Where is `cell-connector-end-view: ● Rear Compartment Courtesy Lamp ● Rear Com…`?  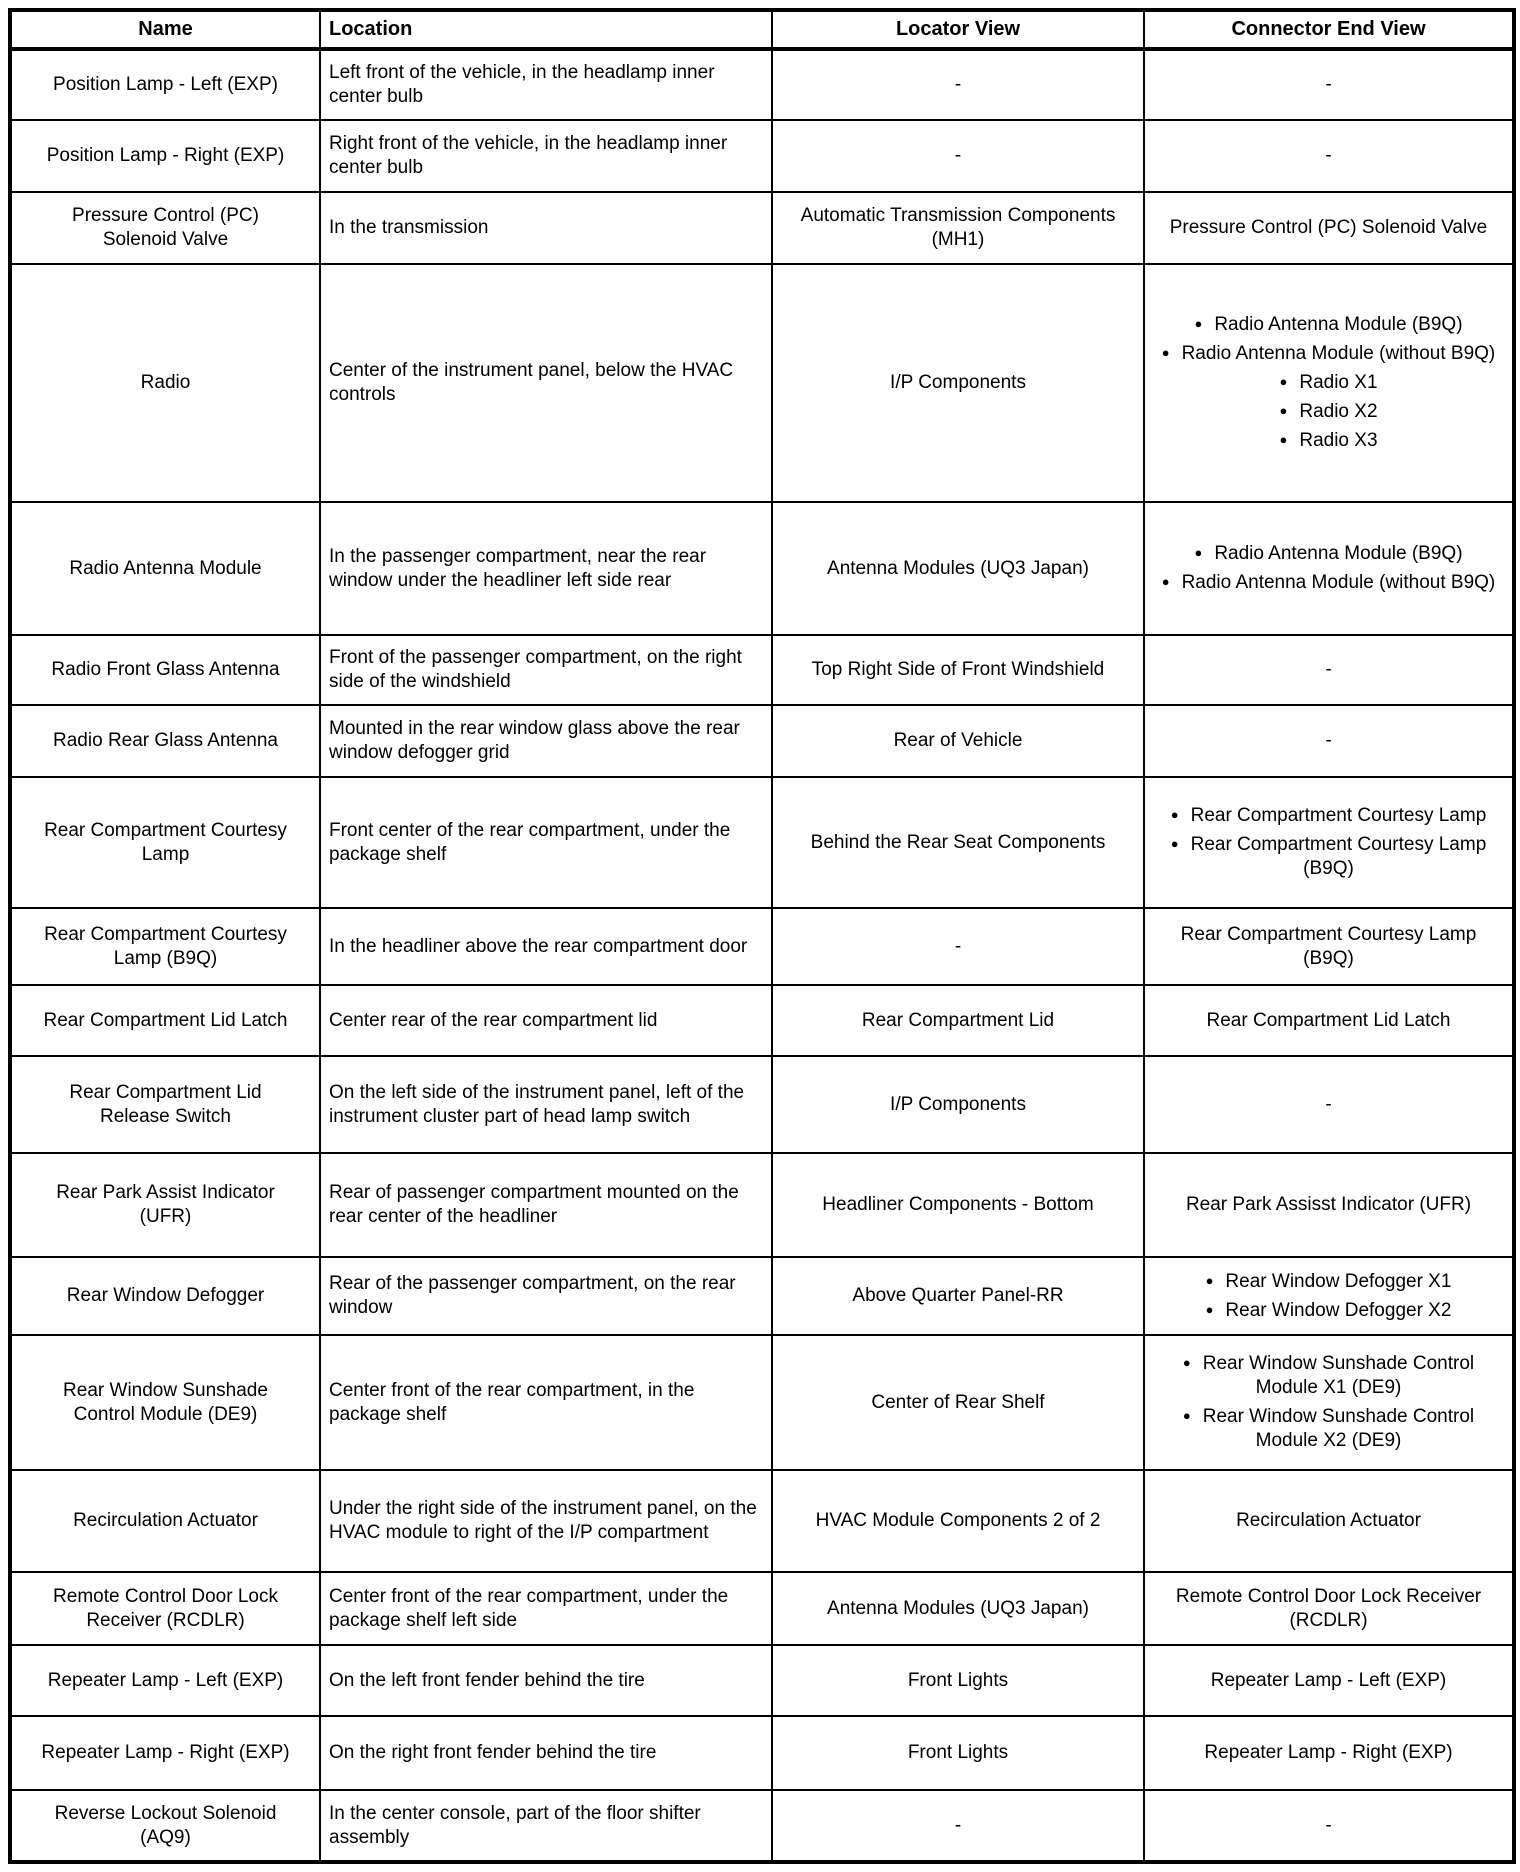 cell-connector-end-view: ● Rear Compartment Courtesy Lamp ● Rear Com… is located at coordinates (1329, 842).